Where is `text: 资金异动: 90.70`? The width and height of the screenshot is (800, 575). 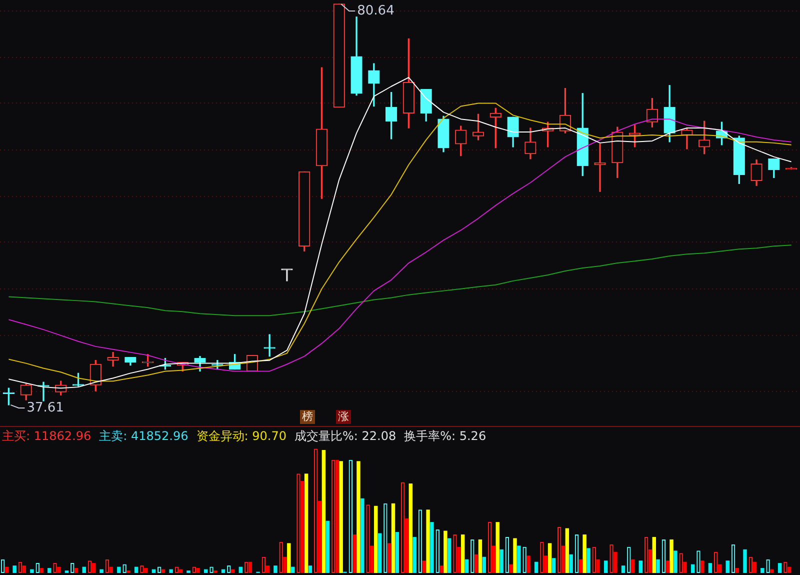 text: 资金异动: 90.70 is located at coordinates (241, 436).